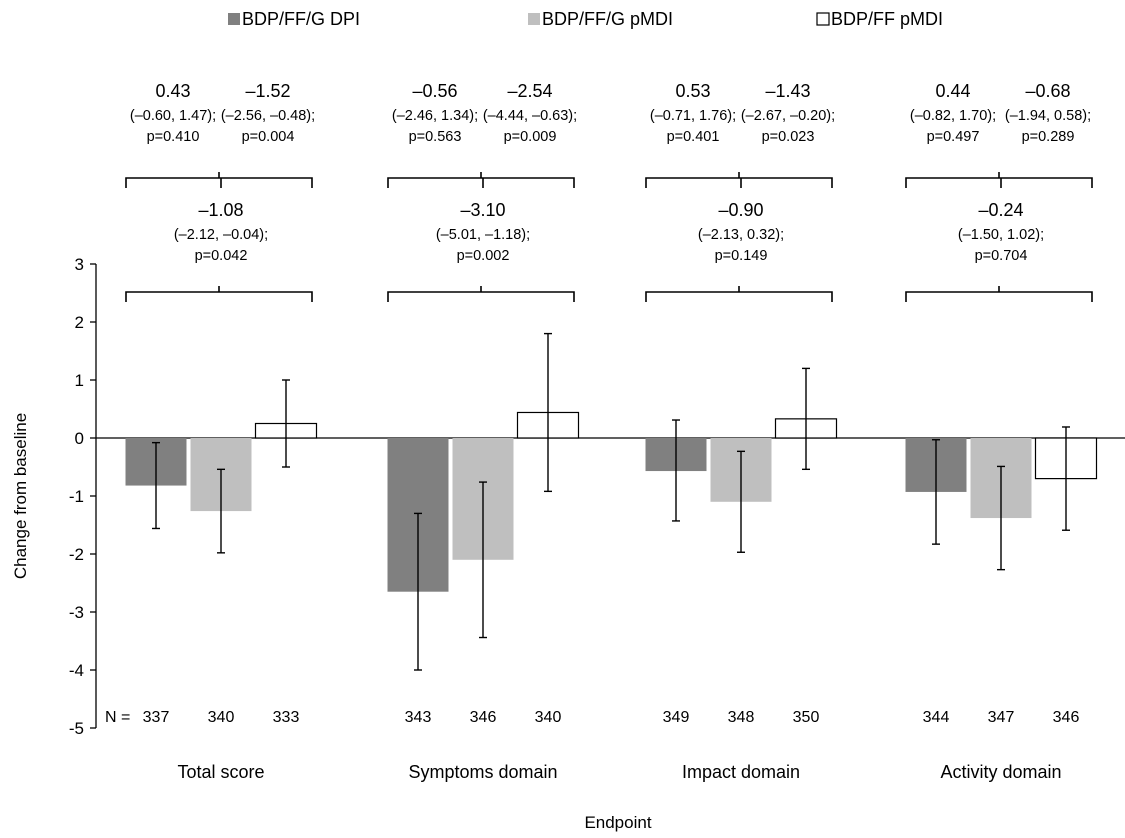  I want to click on comparison-ci: (–4.44, –0.63);, so click(530, 116).